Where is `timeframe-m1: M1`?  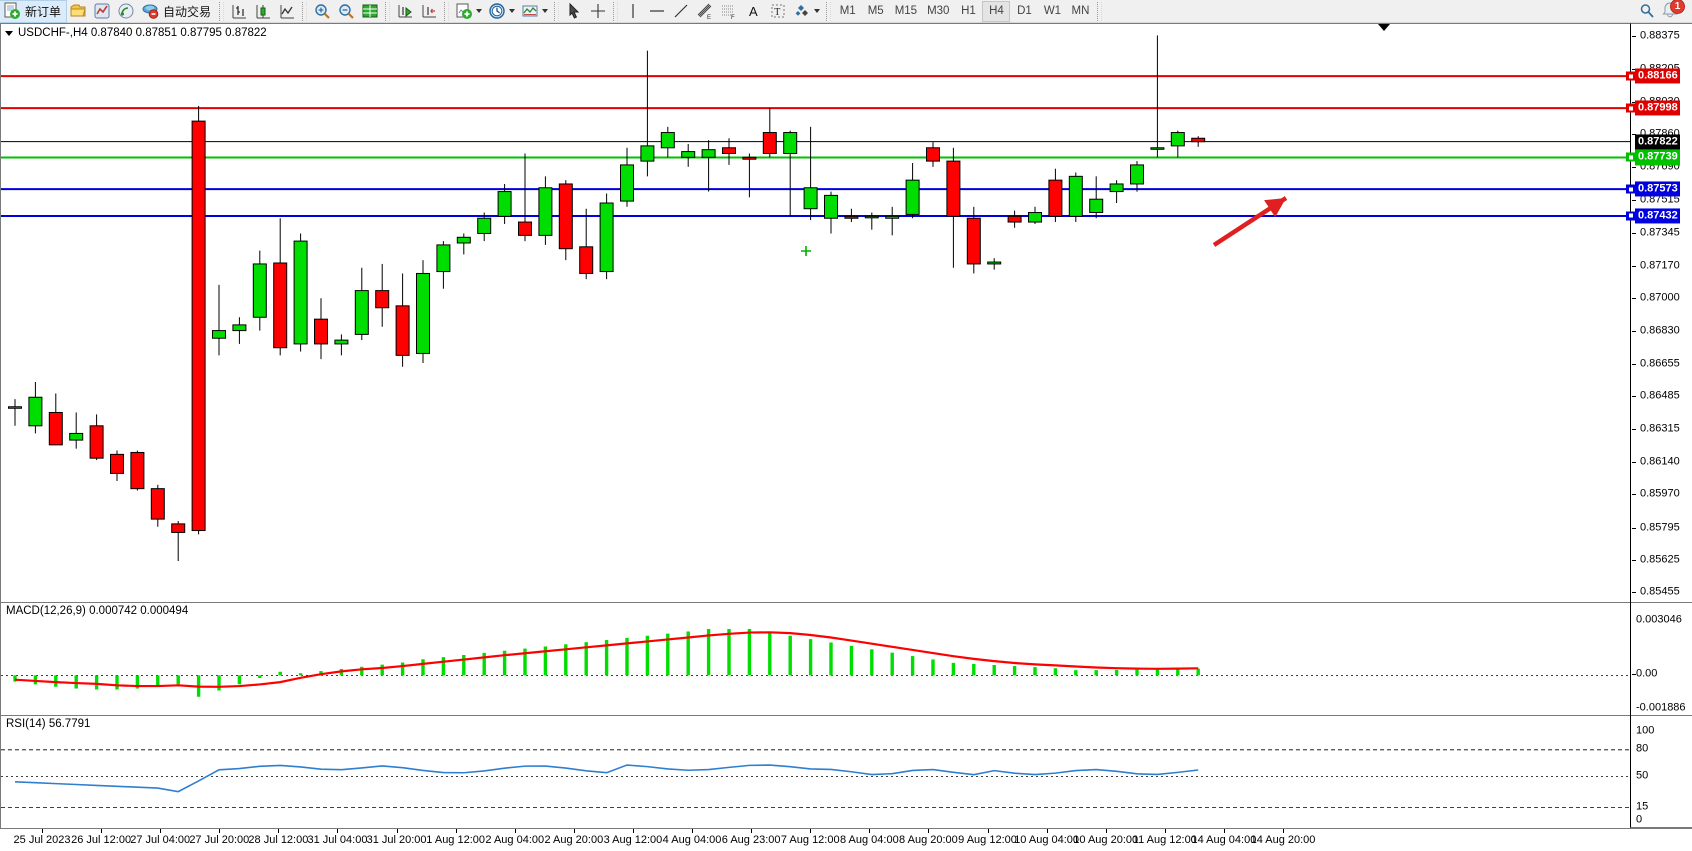 timeframe-m1: M1 is located at coordinates (847, 11).